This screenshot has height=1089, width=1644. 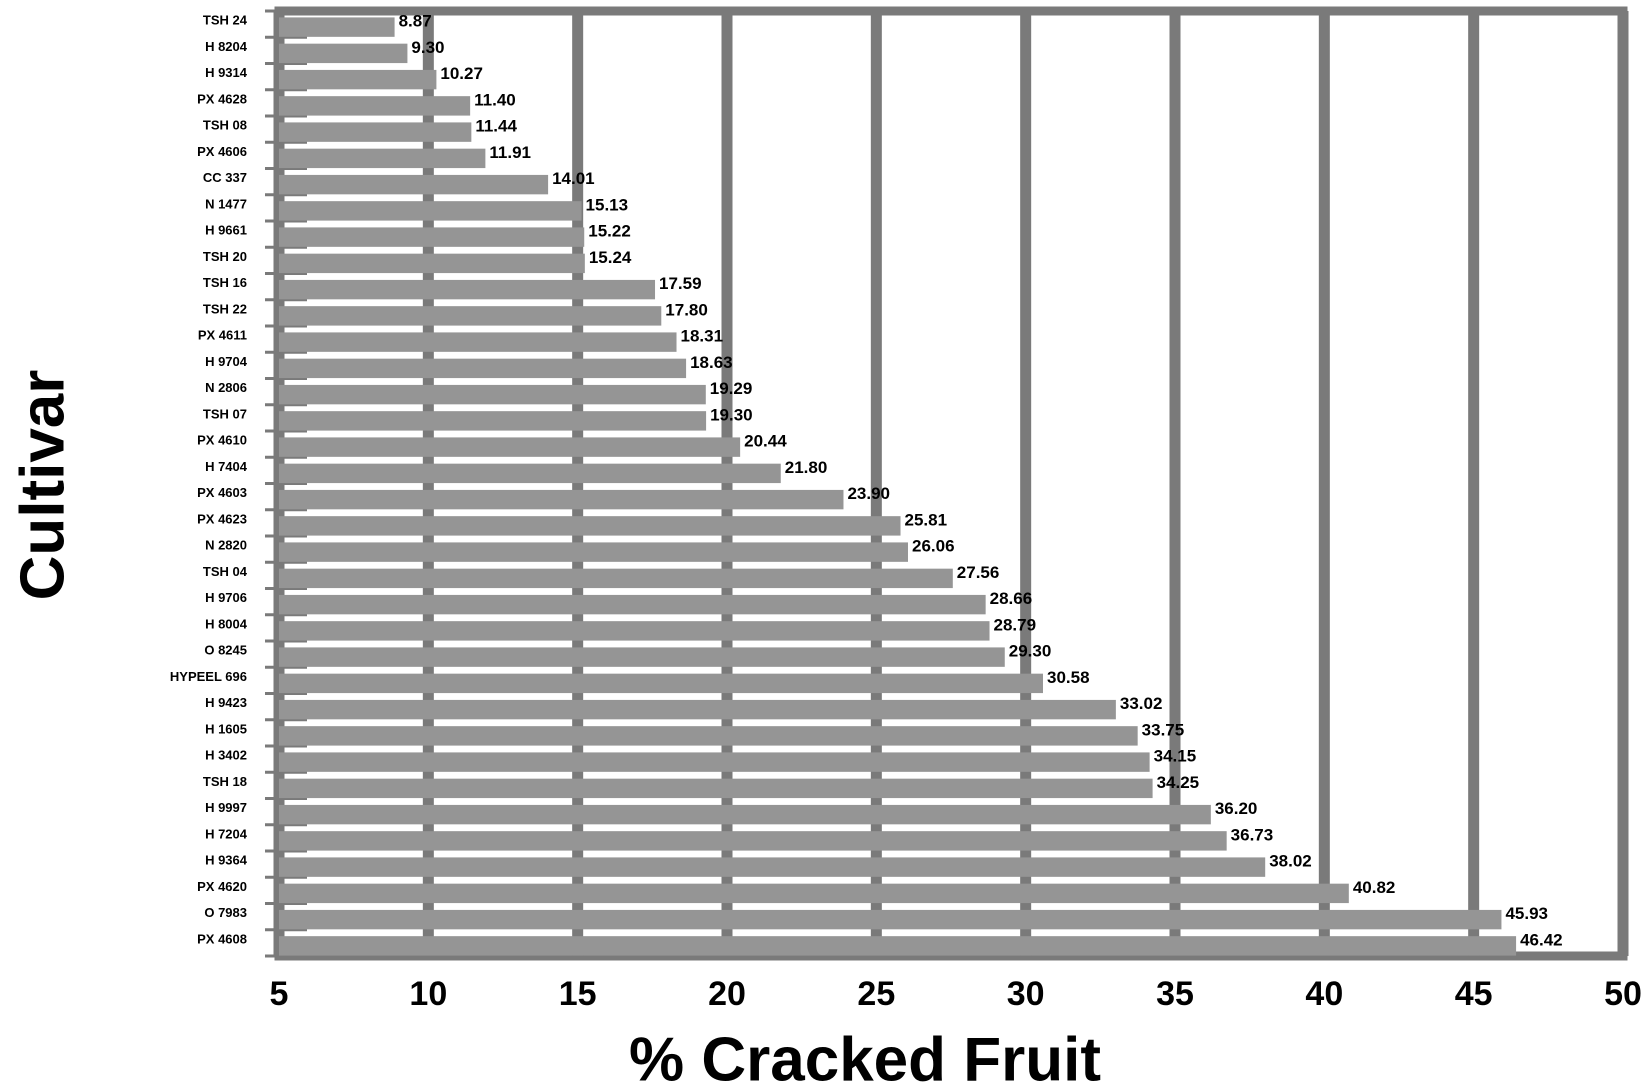 What do you see at coordinates (226, 833) in the screenshot?
I see `y-tick-label: H 7204` at bounding box center [226, 833].